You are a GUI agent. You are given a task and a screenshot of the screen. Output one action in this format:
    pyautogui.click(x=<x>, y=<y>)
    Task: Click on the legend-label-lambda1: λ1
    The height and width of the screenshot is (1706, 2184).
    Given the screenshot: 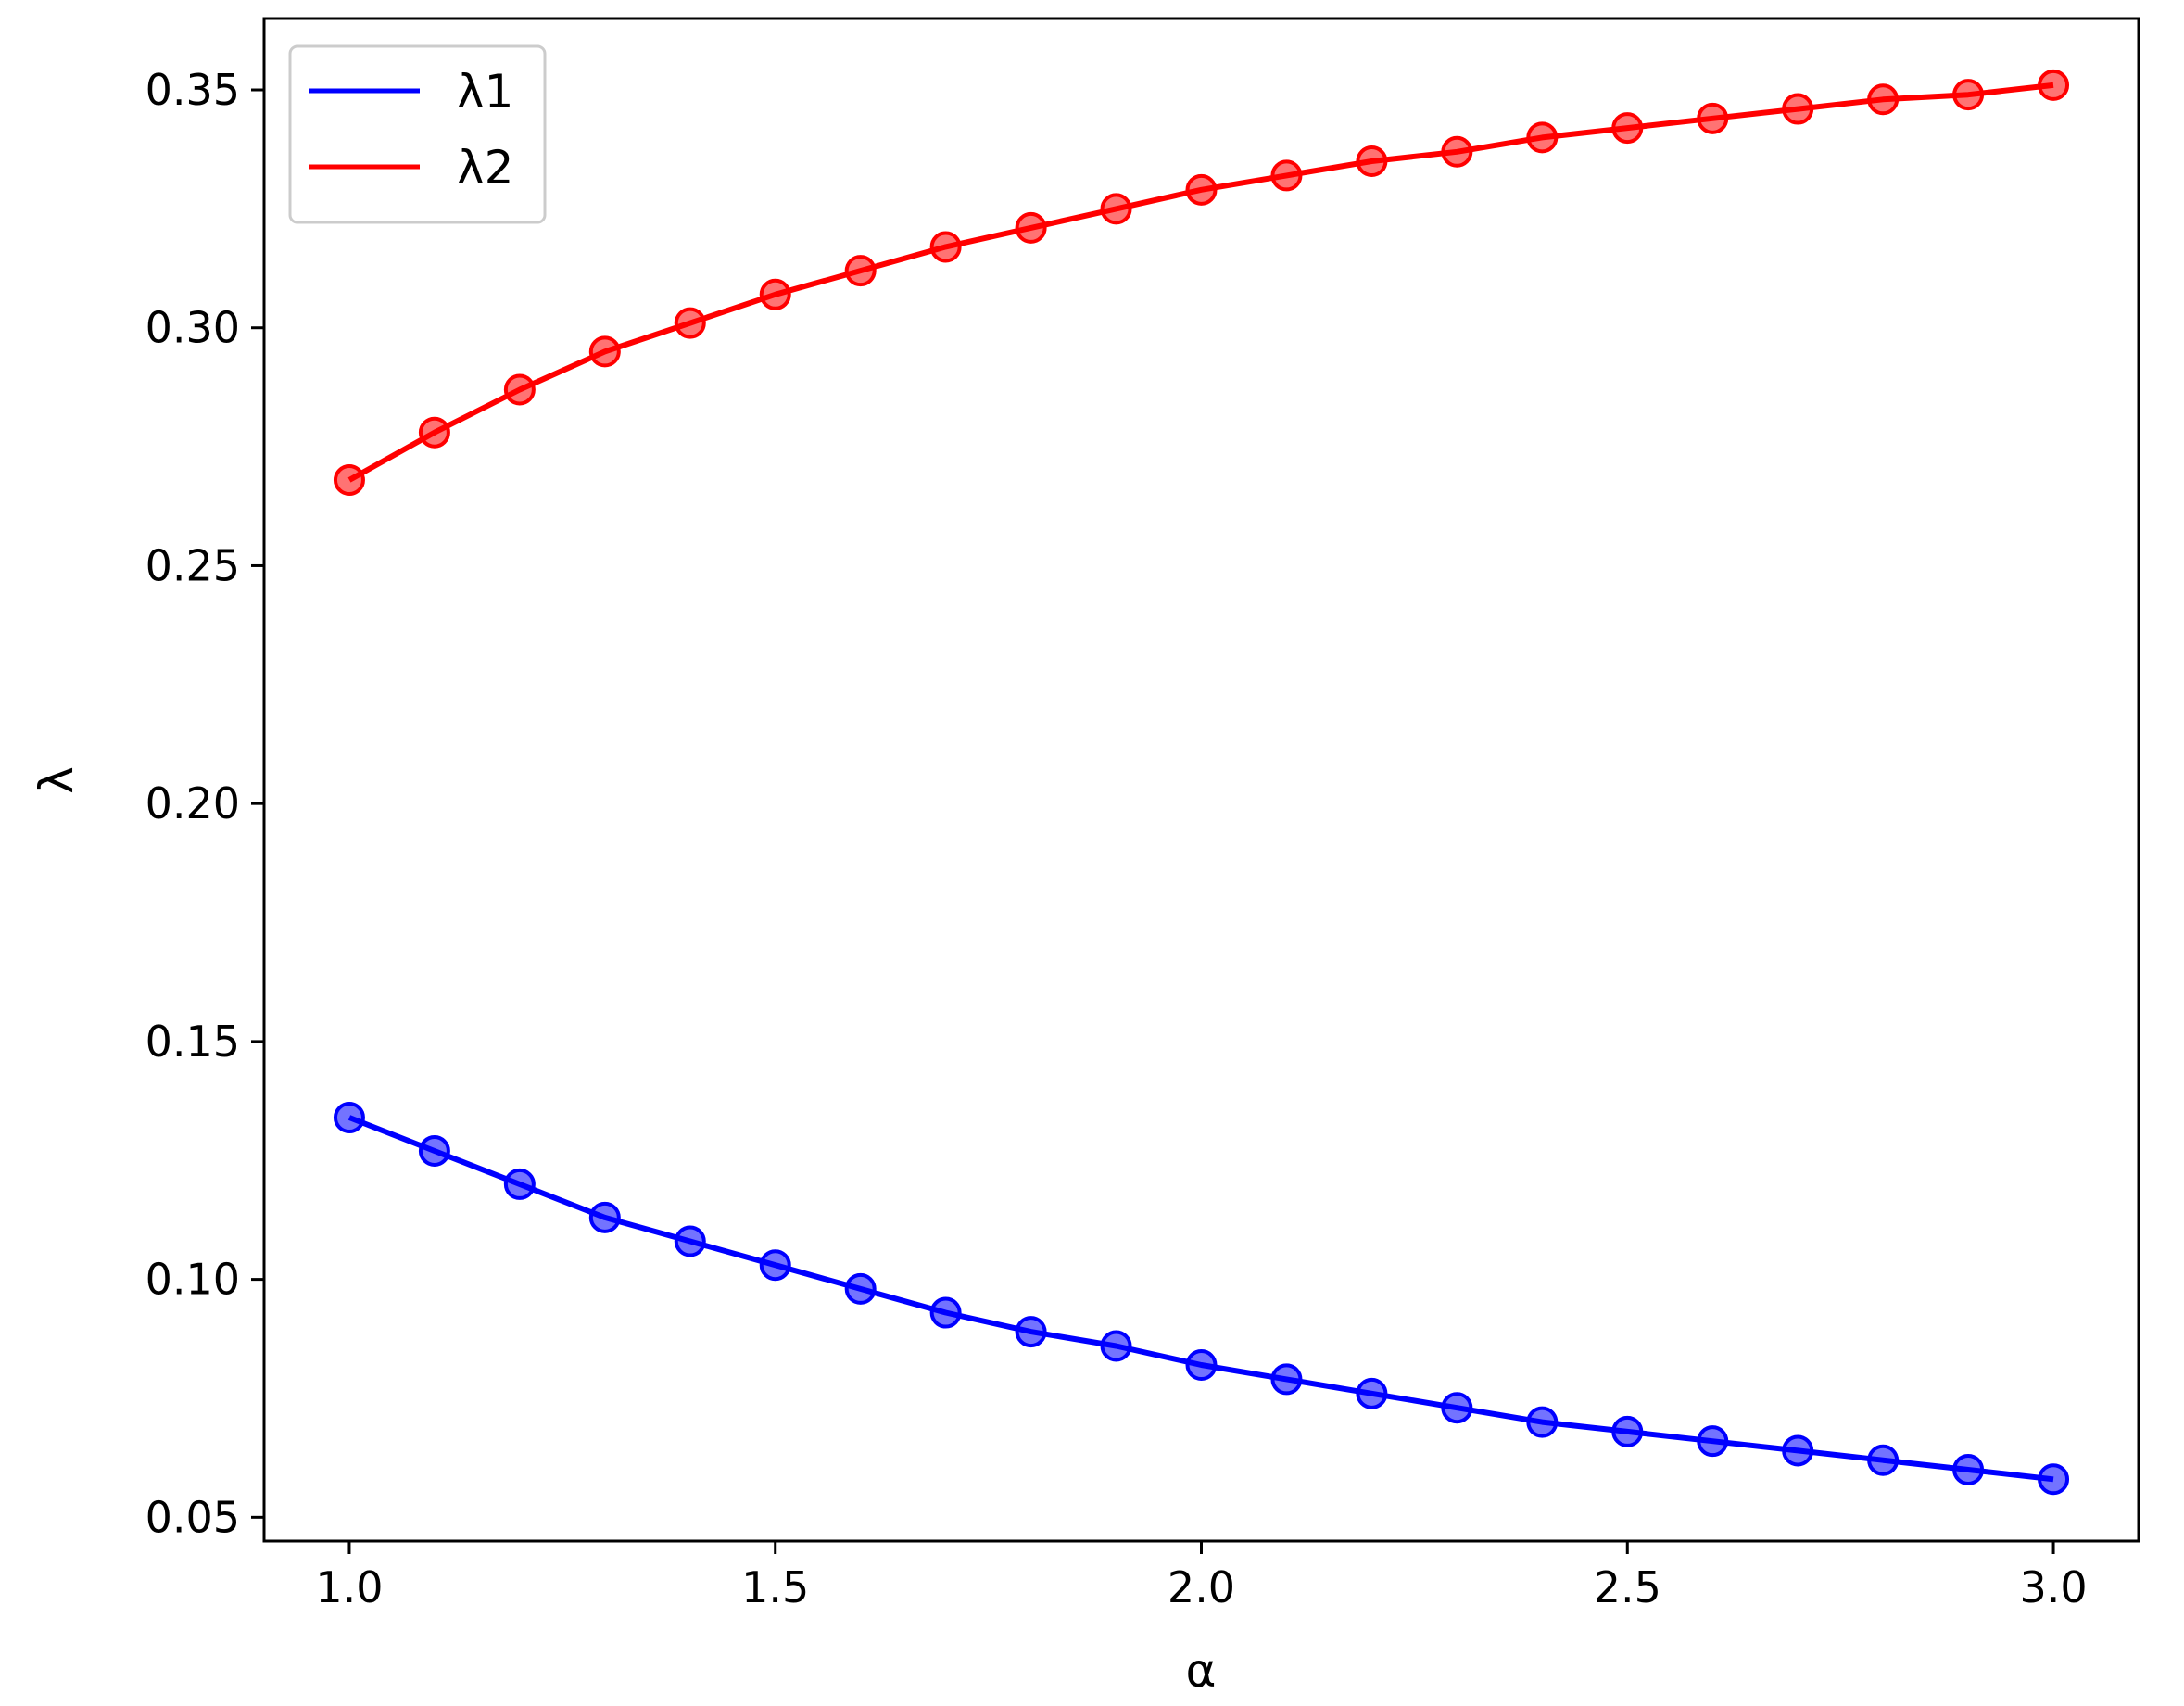 What is the action you would take?
    pyautogui.click(x=485, y=92)
    